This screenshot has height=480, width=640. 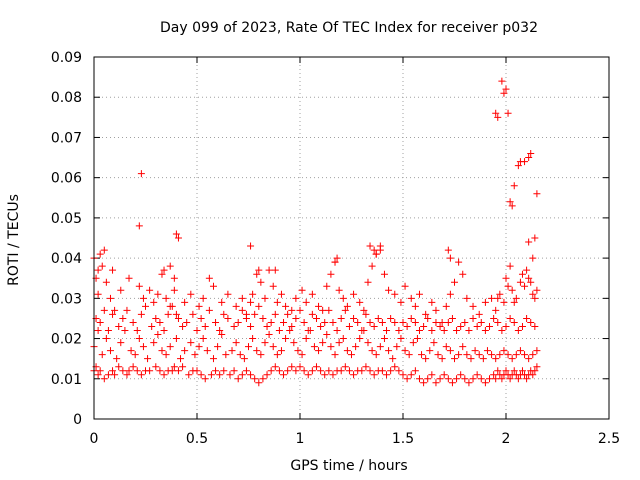 I want to click on y-tick-label: 0.07, so click(x=66, y=138).